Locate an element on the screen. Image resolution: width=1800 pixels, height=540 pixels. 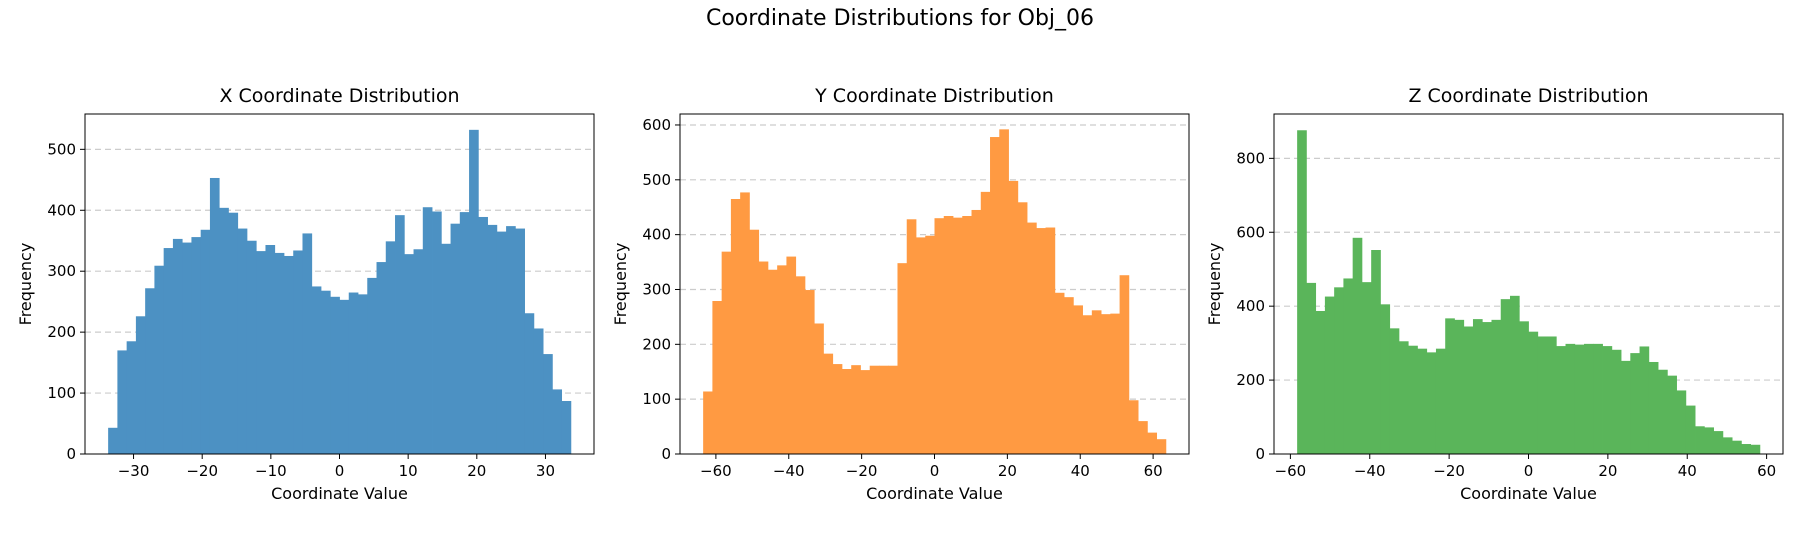
chart-title: X Coordinate Distribution is located at coordinates (339, 96).